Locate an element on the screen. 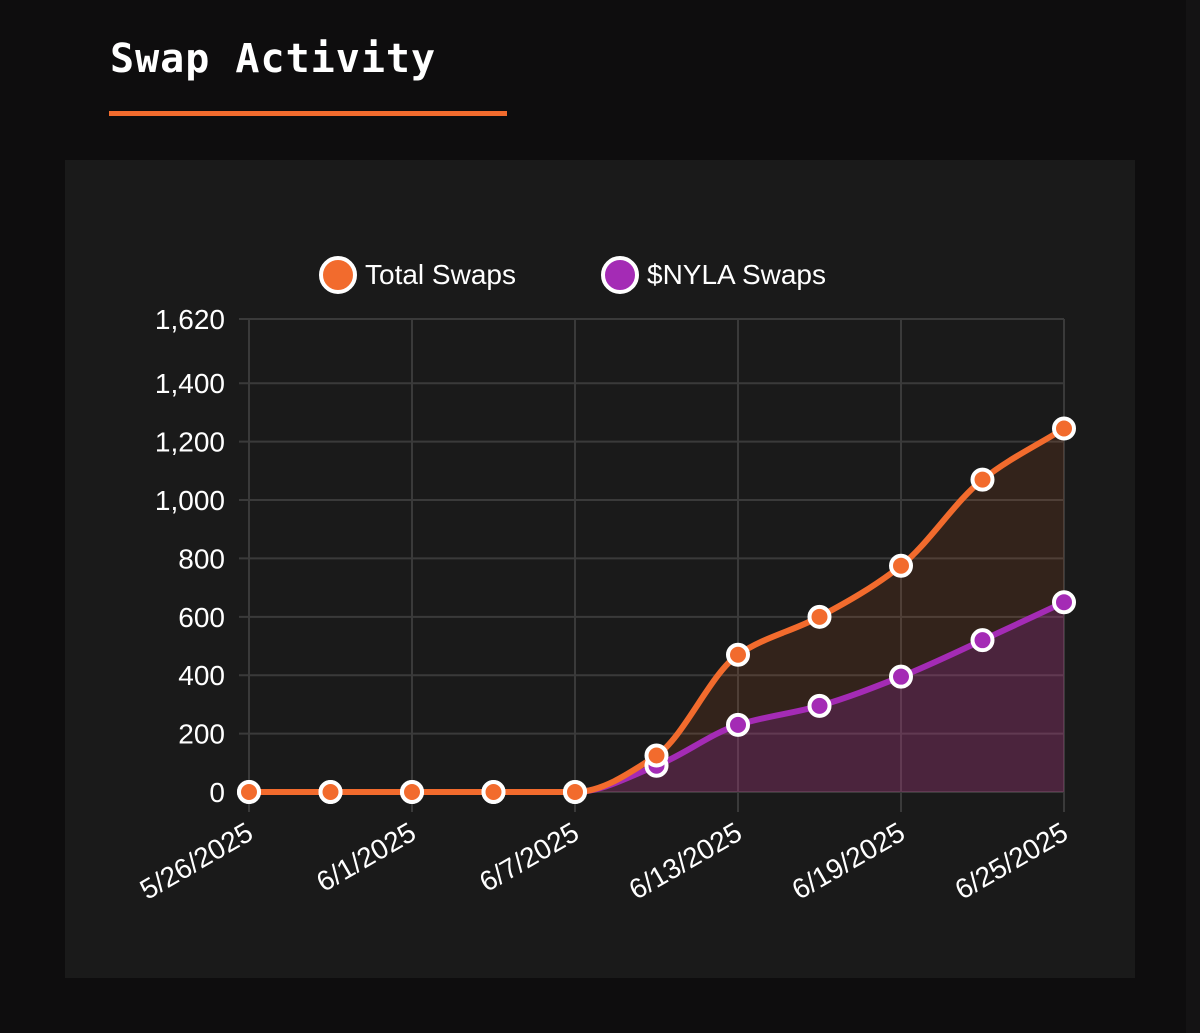  legend-swatch-total-swaps is located at coordinates (338, 275).